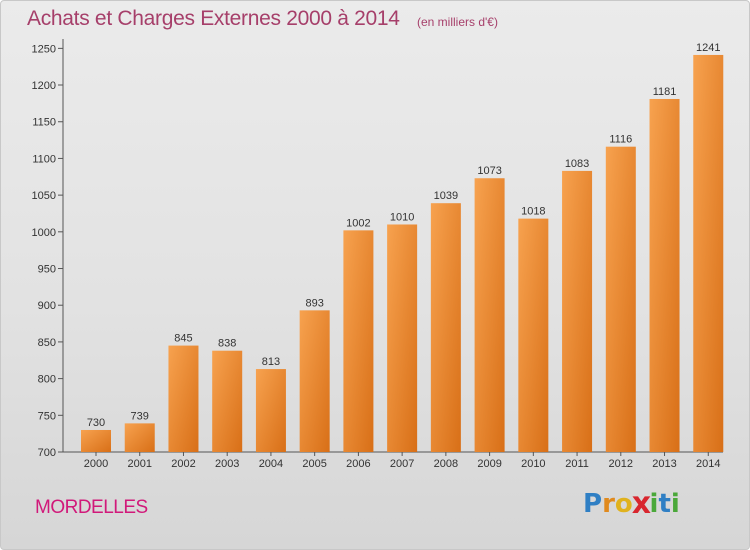  What do you see at coordinates (664, 464) in the screenshot?
I see `x-tick-label-2013: 2013` at bounding box center [664, 464].